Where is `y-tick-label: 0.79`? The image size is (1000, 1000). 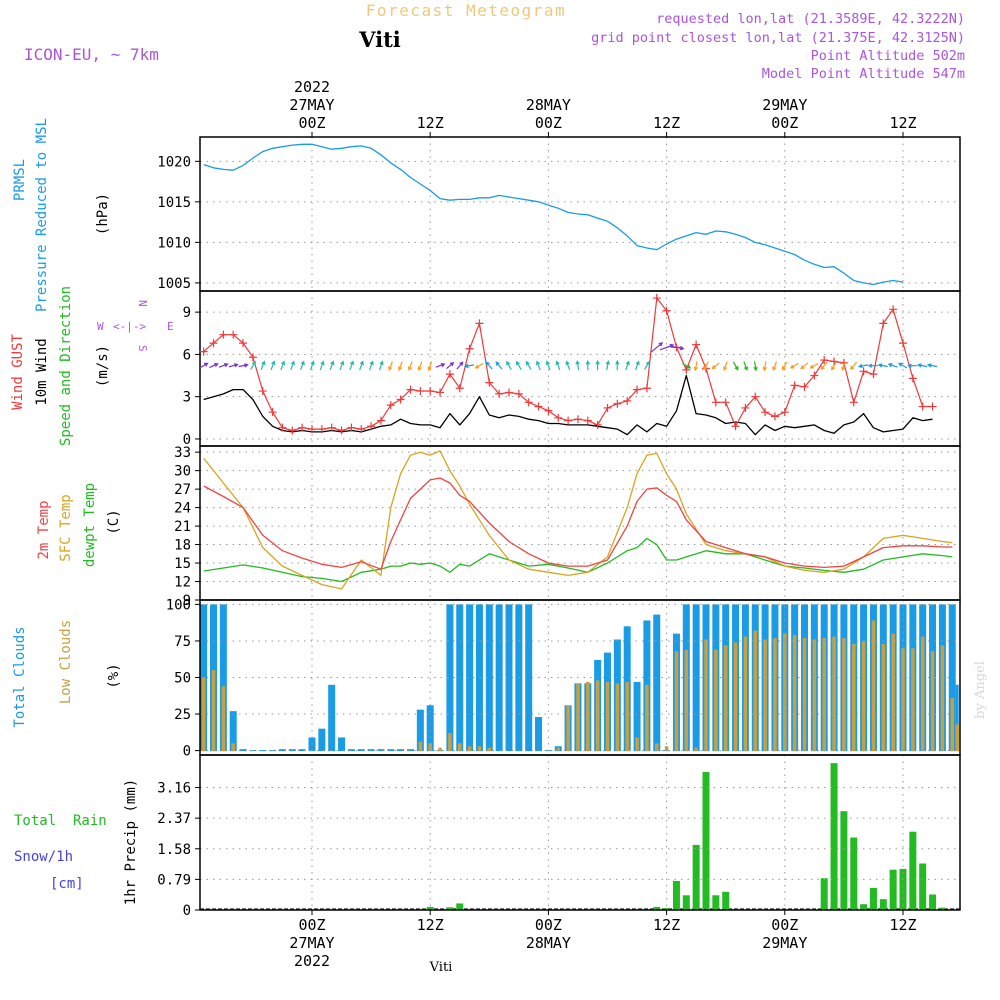 y-tick-label: 0.79 is located at coordinates (174, 880).